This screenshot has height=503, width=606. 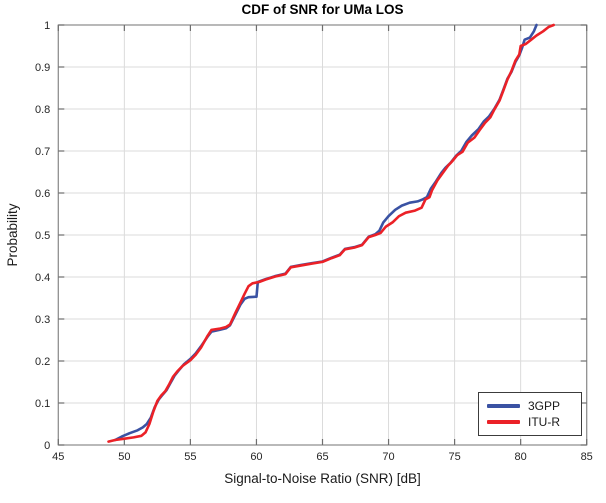 I want to click on x-axis-label: Signal-to-Noise Ratio (SNR) [dB], so click(x=322, y=478).